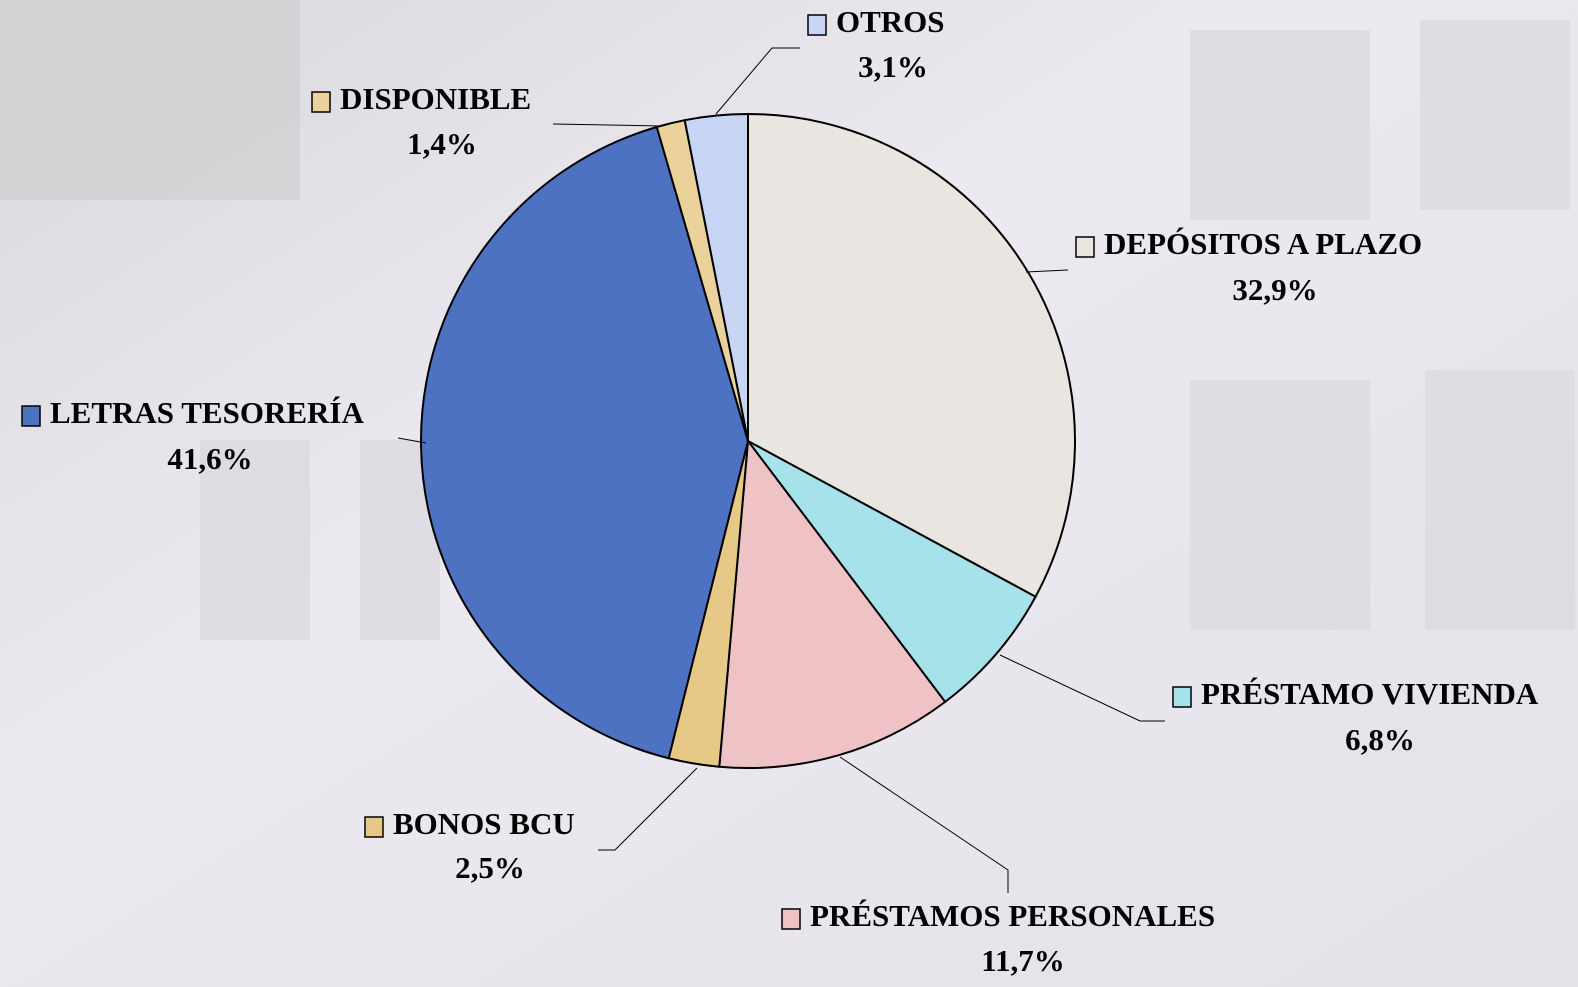  Describe the element at coordinates (893, 66) in the screenshot. I see `slice-value-label: 3,1%` at that location.